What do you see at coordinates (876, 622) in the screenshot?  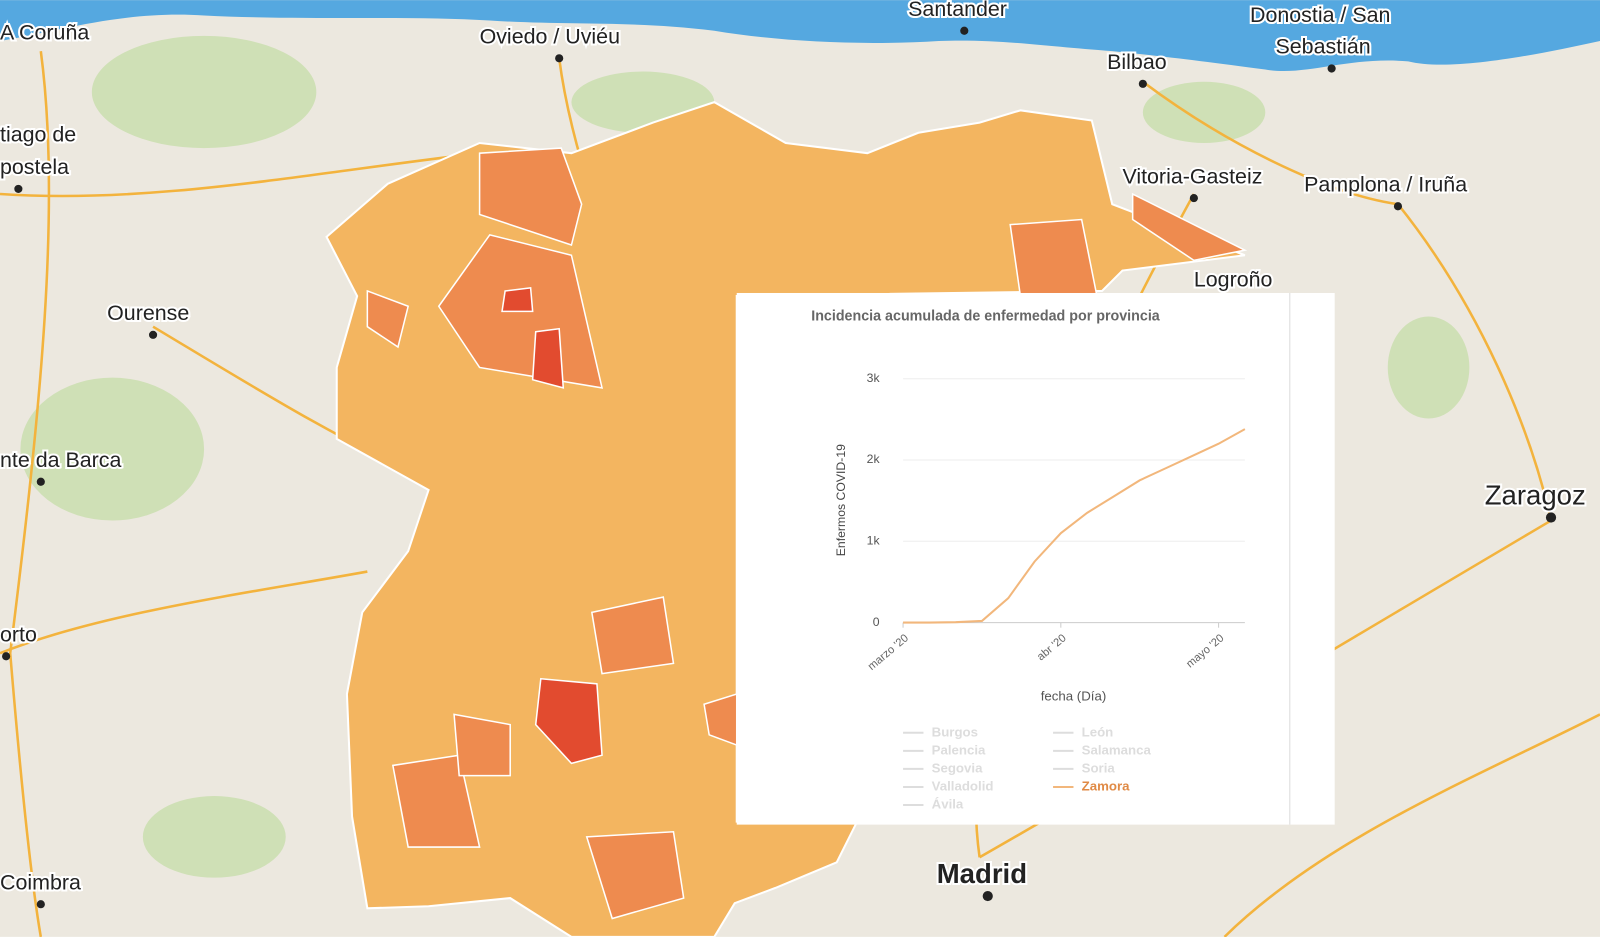 I see `y-tick-label: 0` at bounding box center [876, 622].